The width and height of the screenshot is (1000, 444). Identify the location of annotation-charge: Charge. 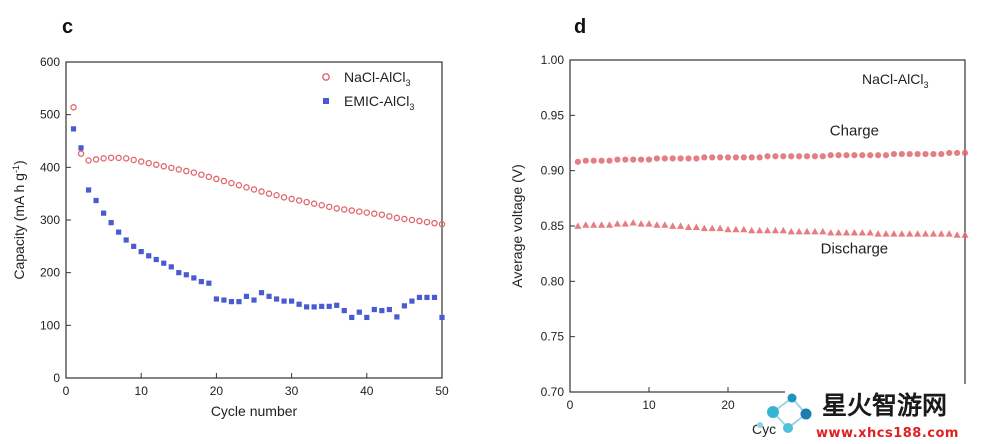
(854, 130).